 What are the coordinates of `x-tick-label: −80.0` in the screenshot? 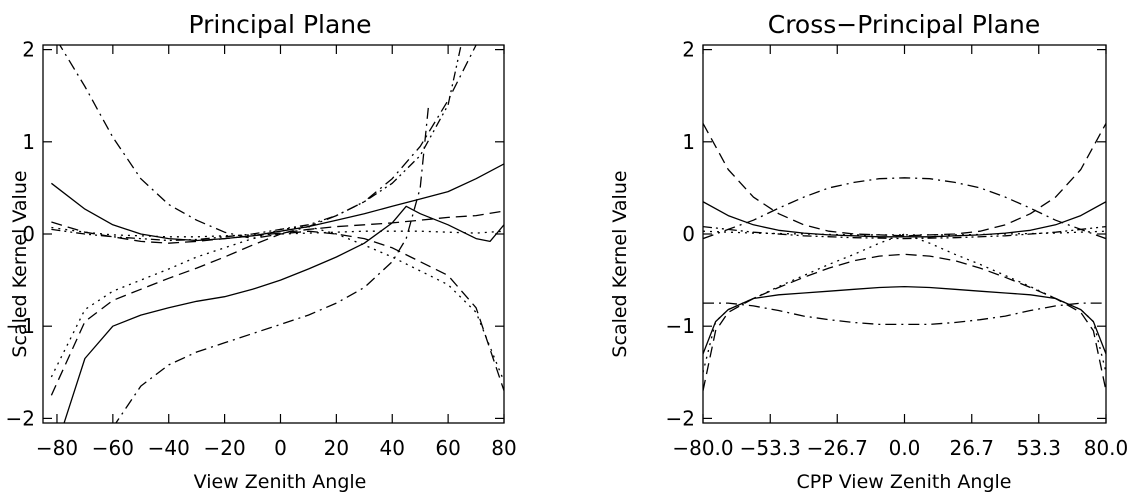 It's located at (702, 448).